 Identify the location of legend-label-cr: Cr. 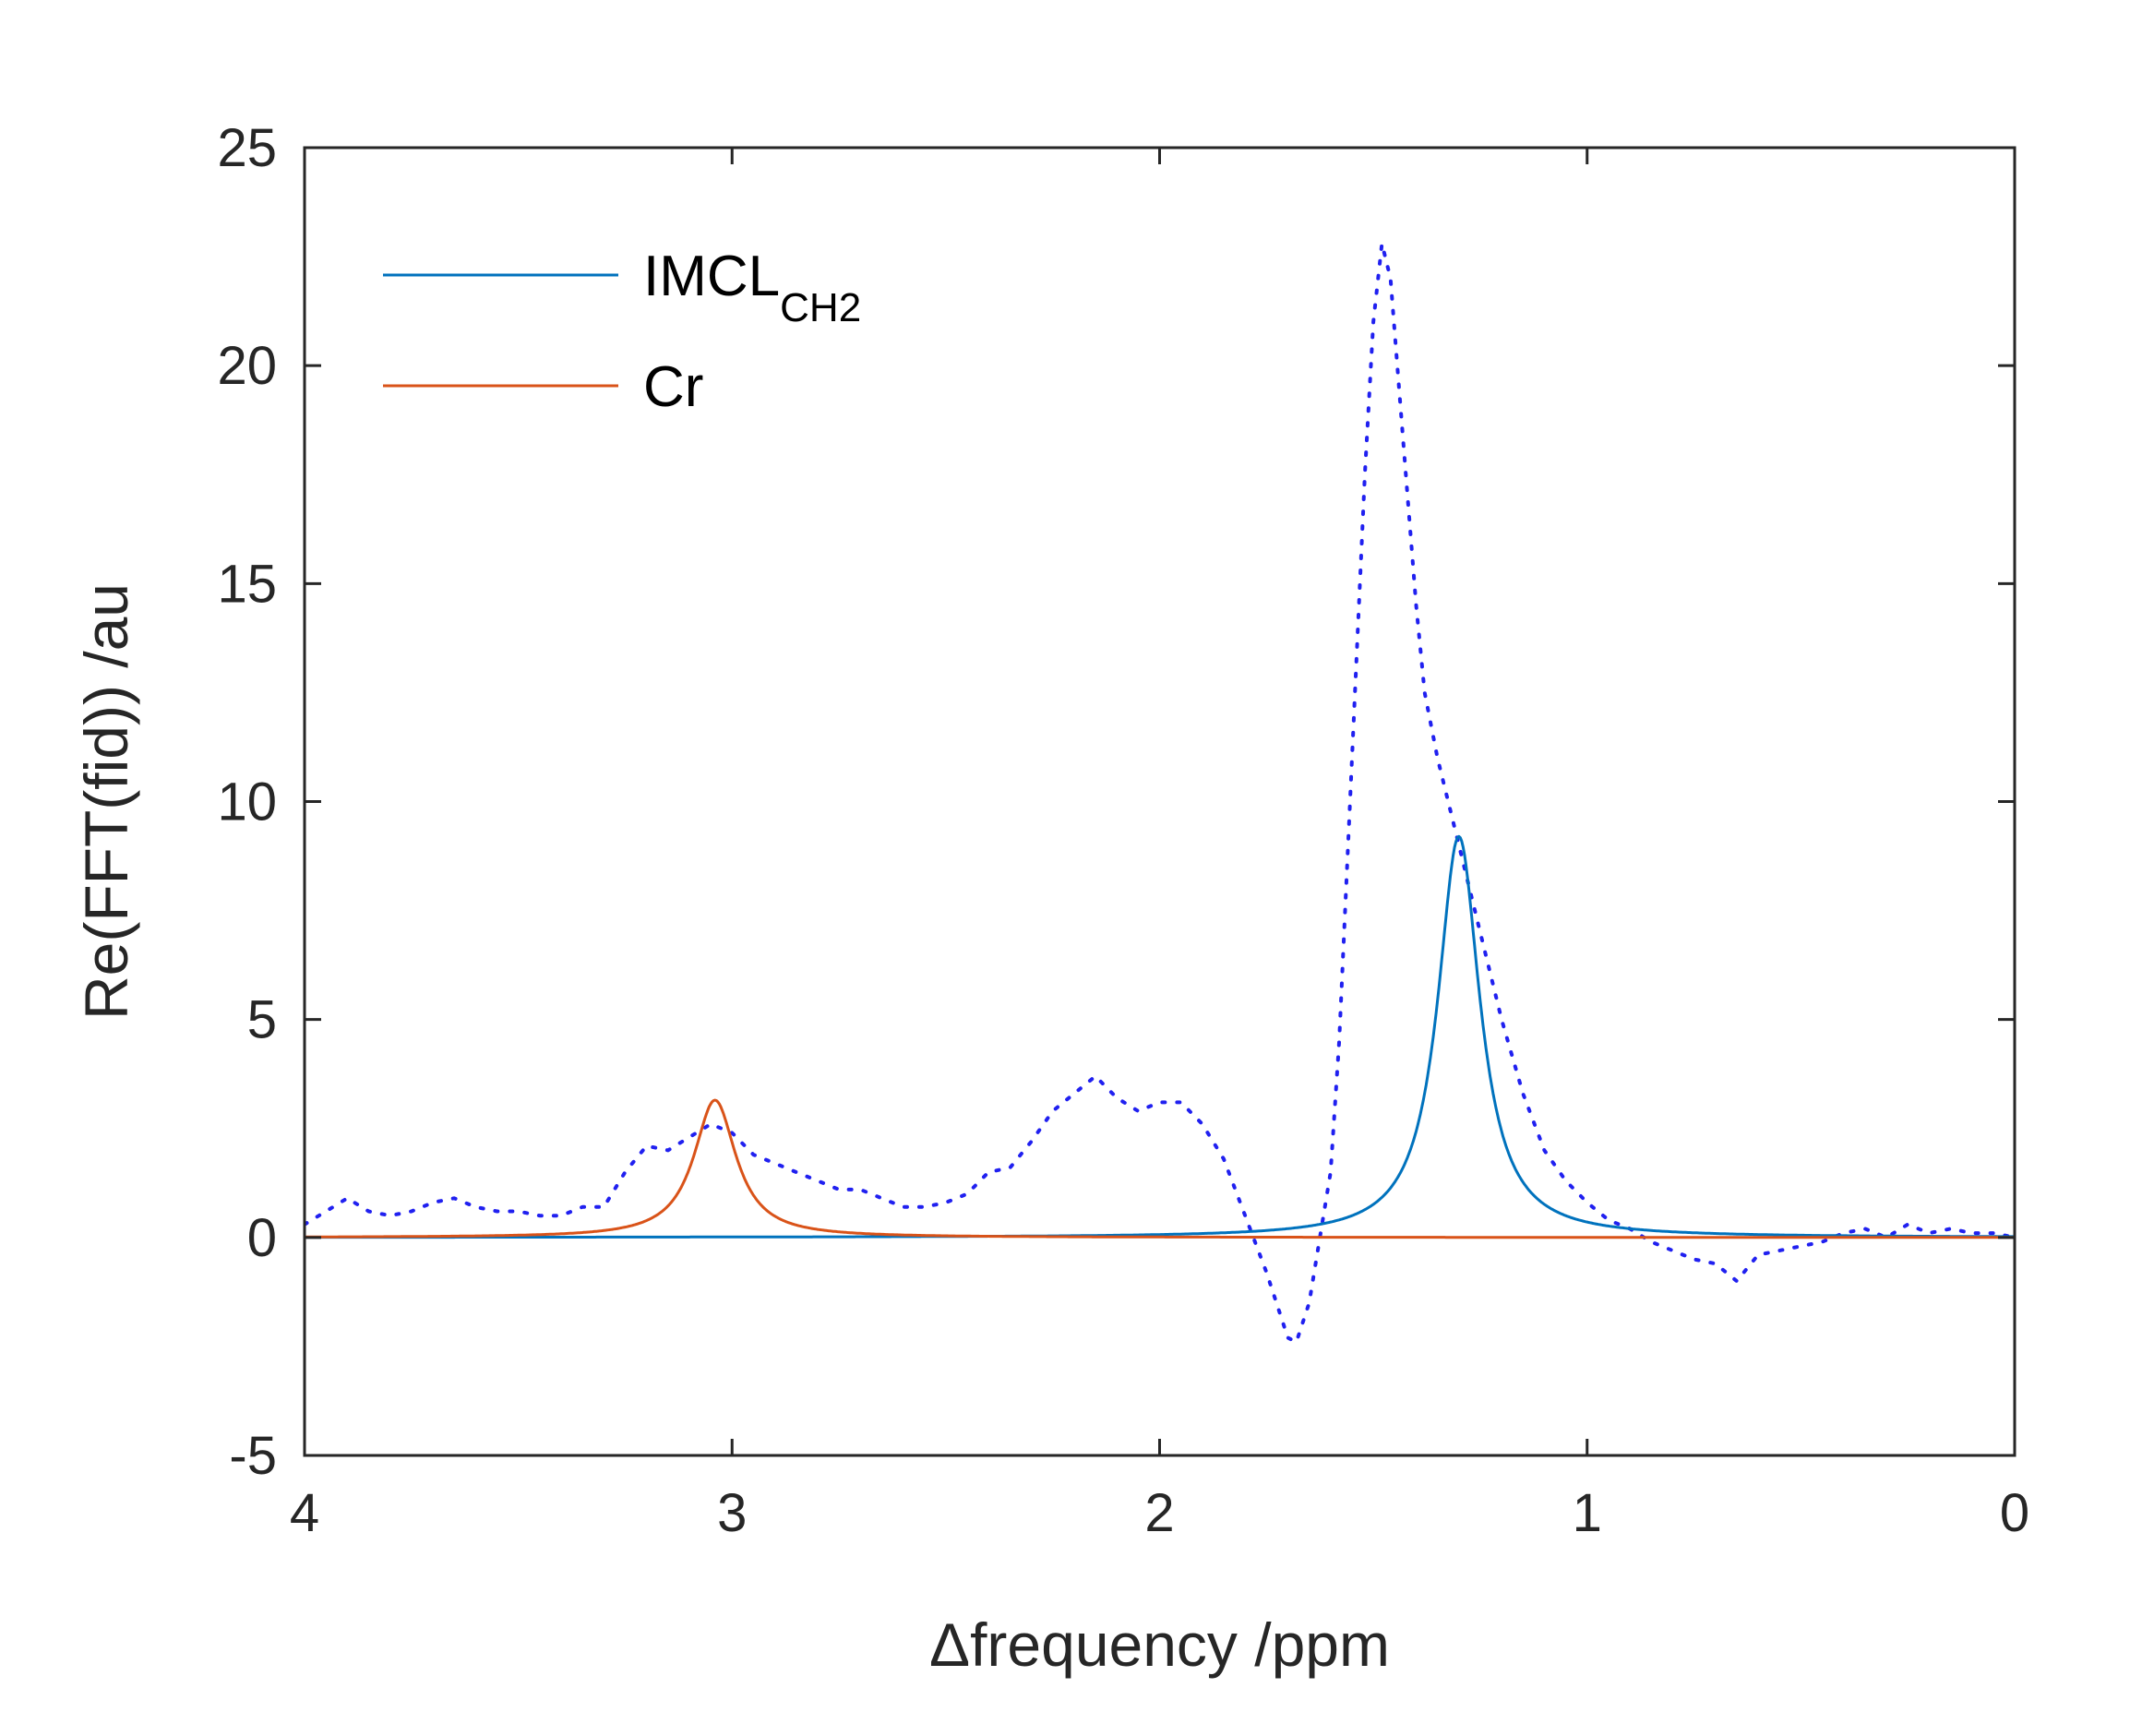
(673, 387).